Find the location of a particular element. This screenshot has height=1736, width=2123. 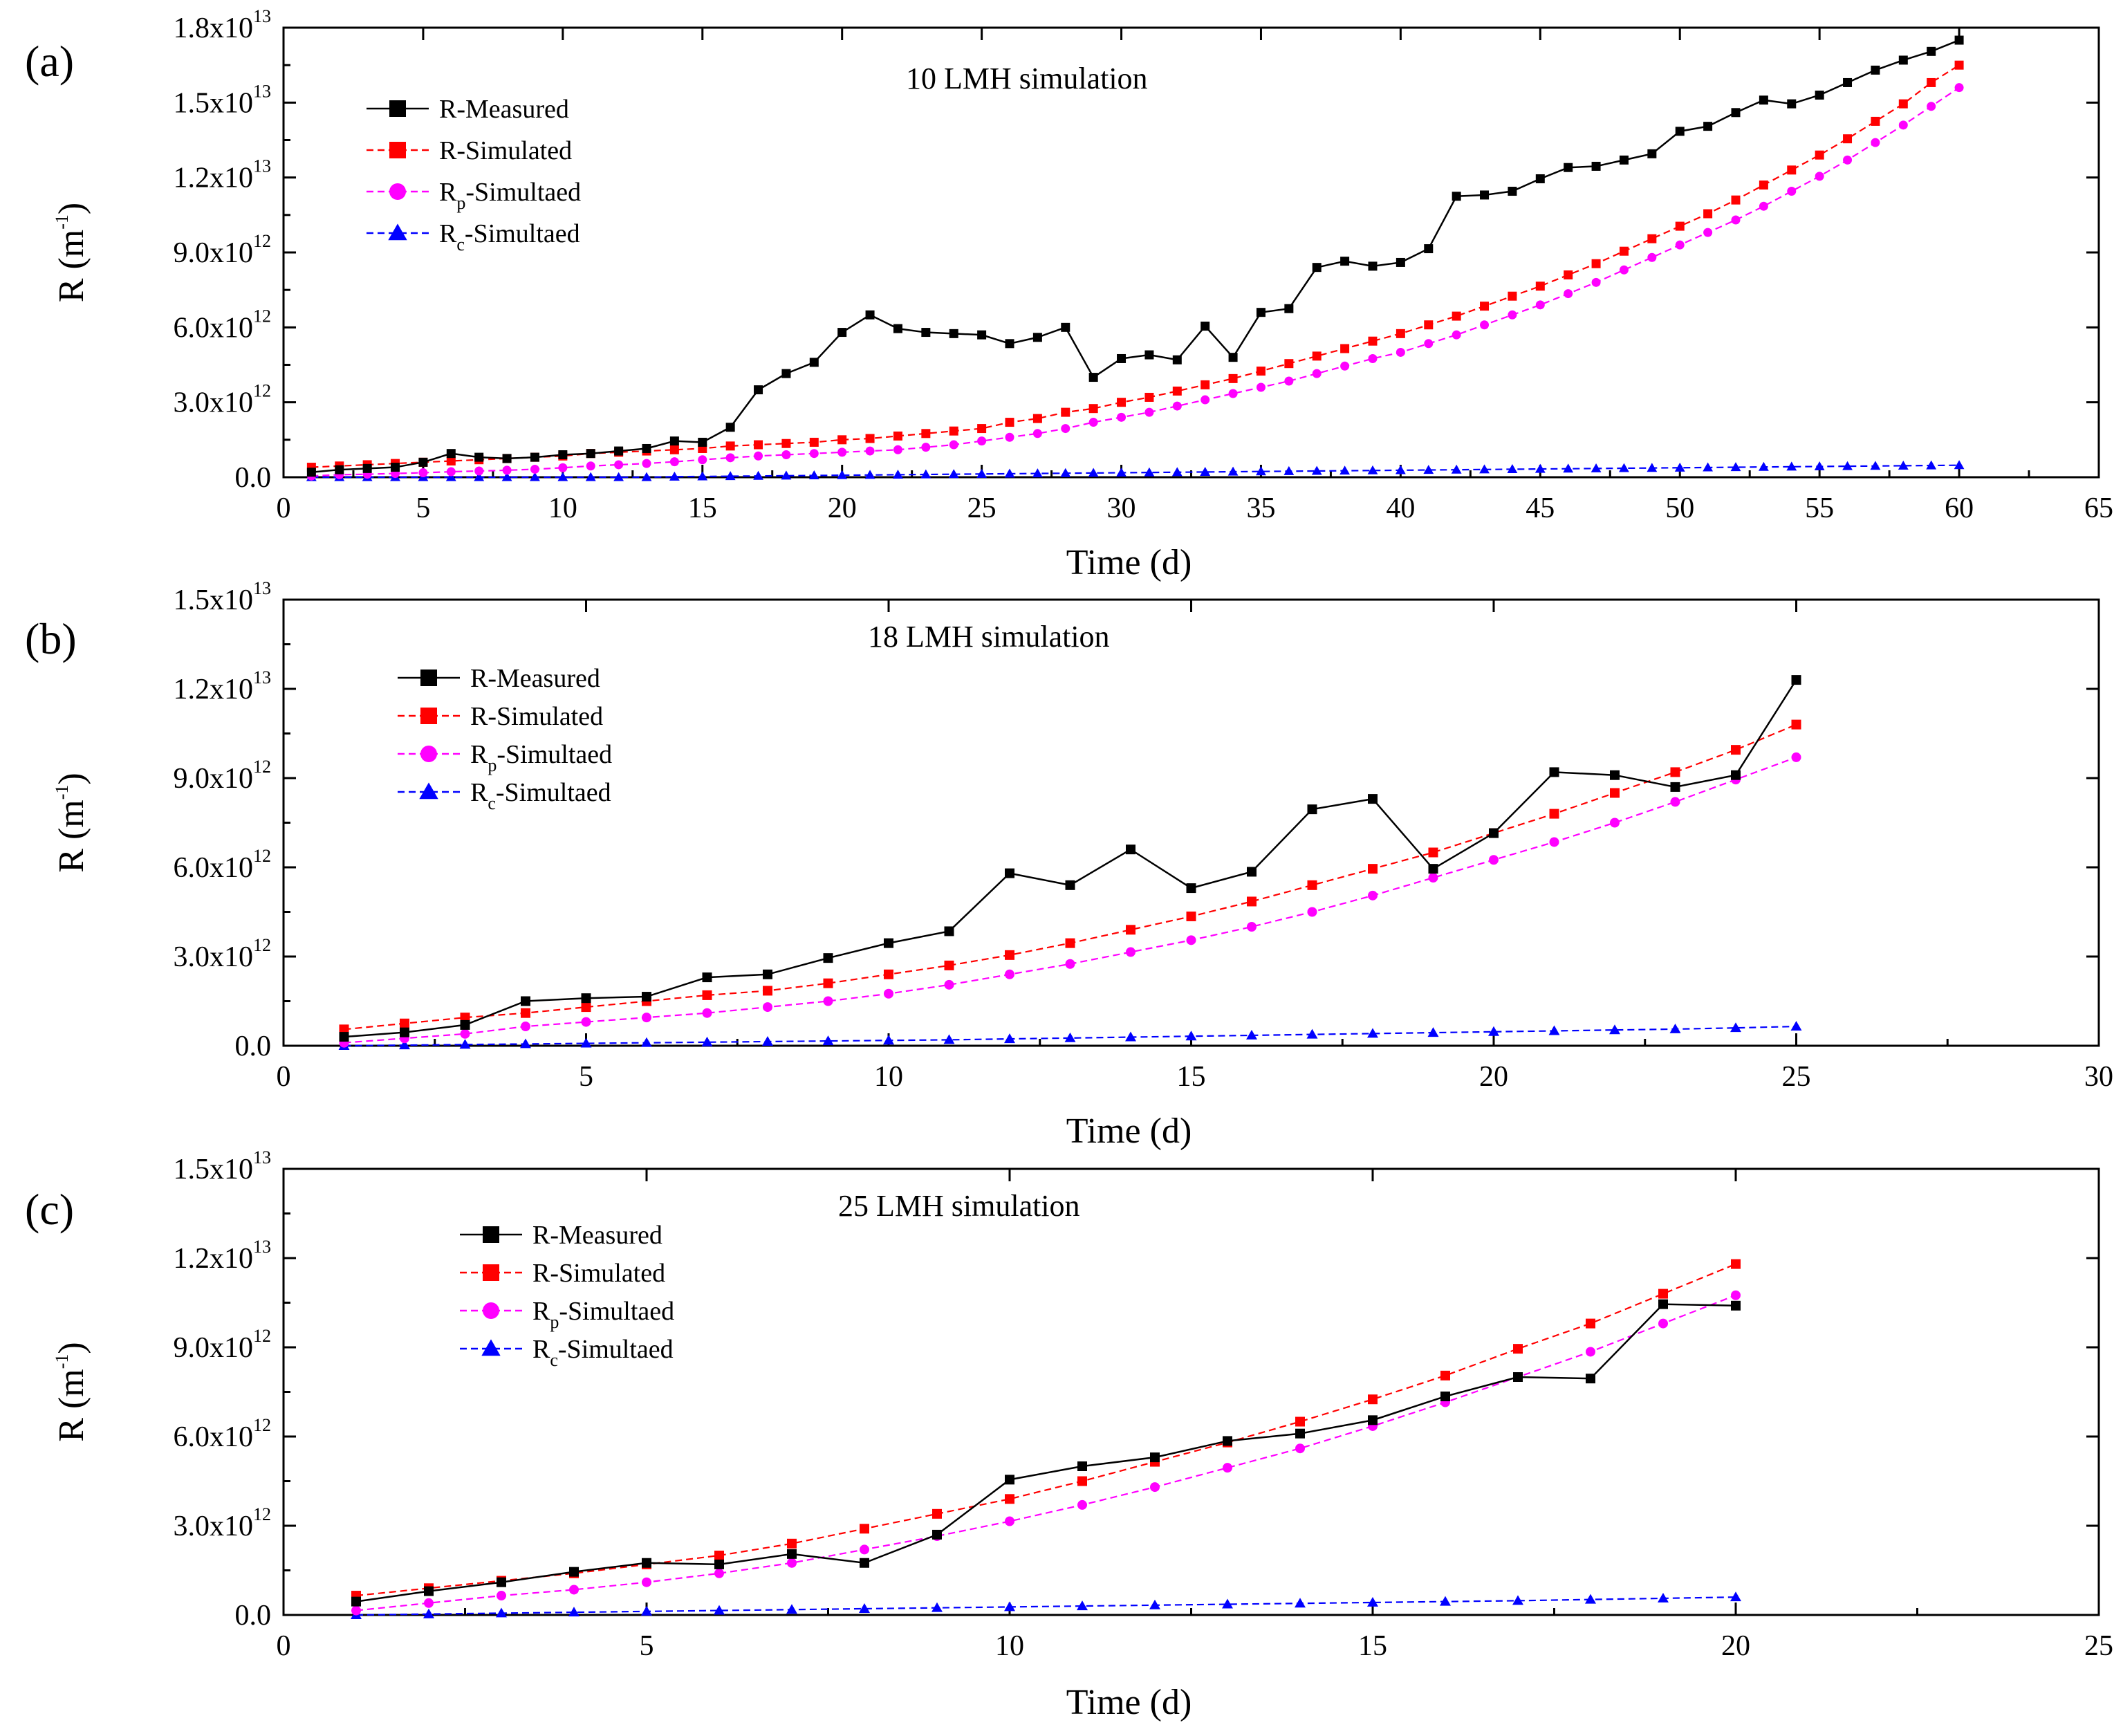

series-rc is located at coordinates (1070, 900).